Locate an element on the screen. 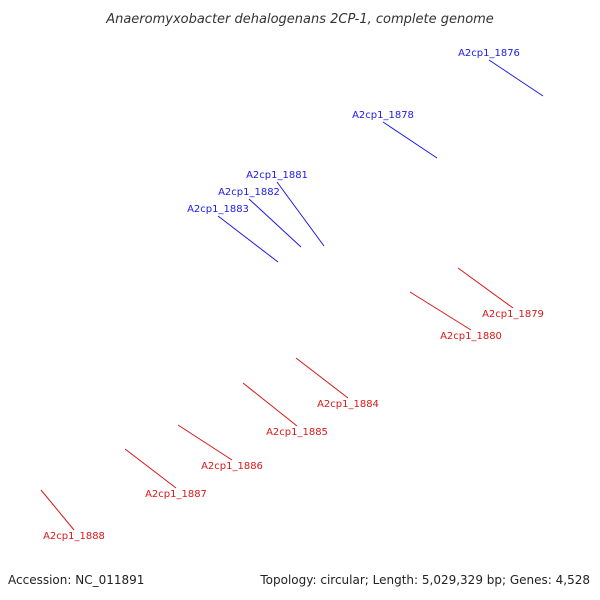 The height and width of the screenshot is (600, 600). label-a2cp1-1888-text: A2cp1_1888 is located at coordinates (74, 536).